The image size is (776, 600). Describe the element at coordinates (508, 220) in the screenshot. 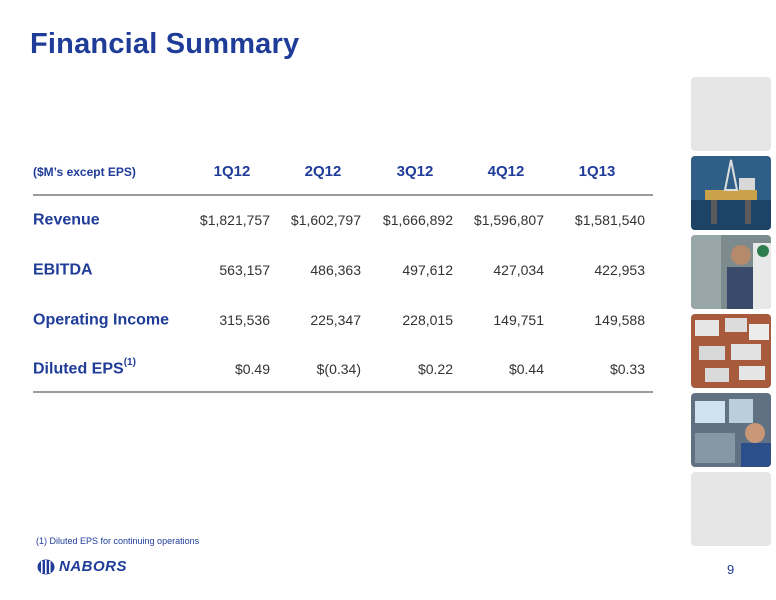

I see `table-cell: $1,596,807` at that location.